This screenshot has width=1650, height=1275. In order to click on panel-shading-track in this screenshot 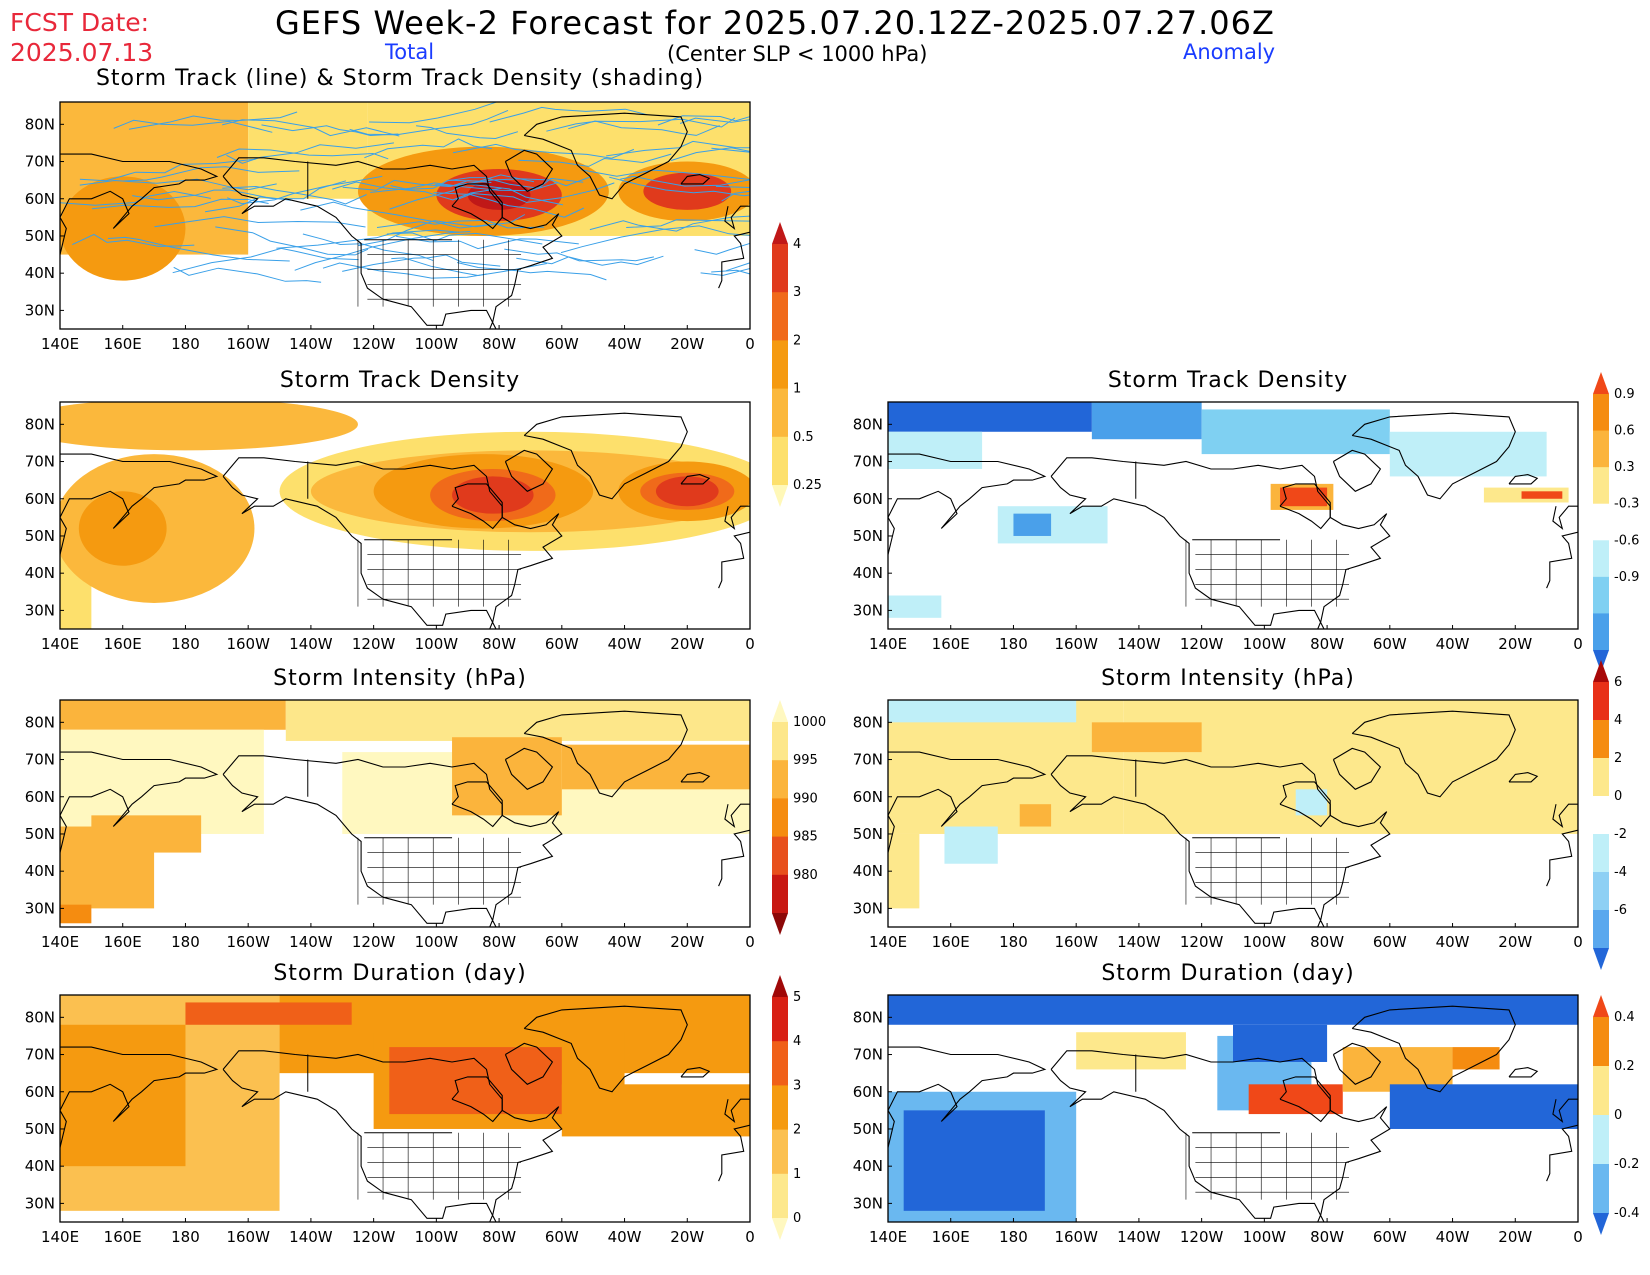, I will do `click(405, 215)`.